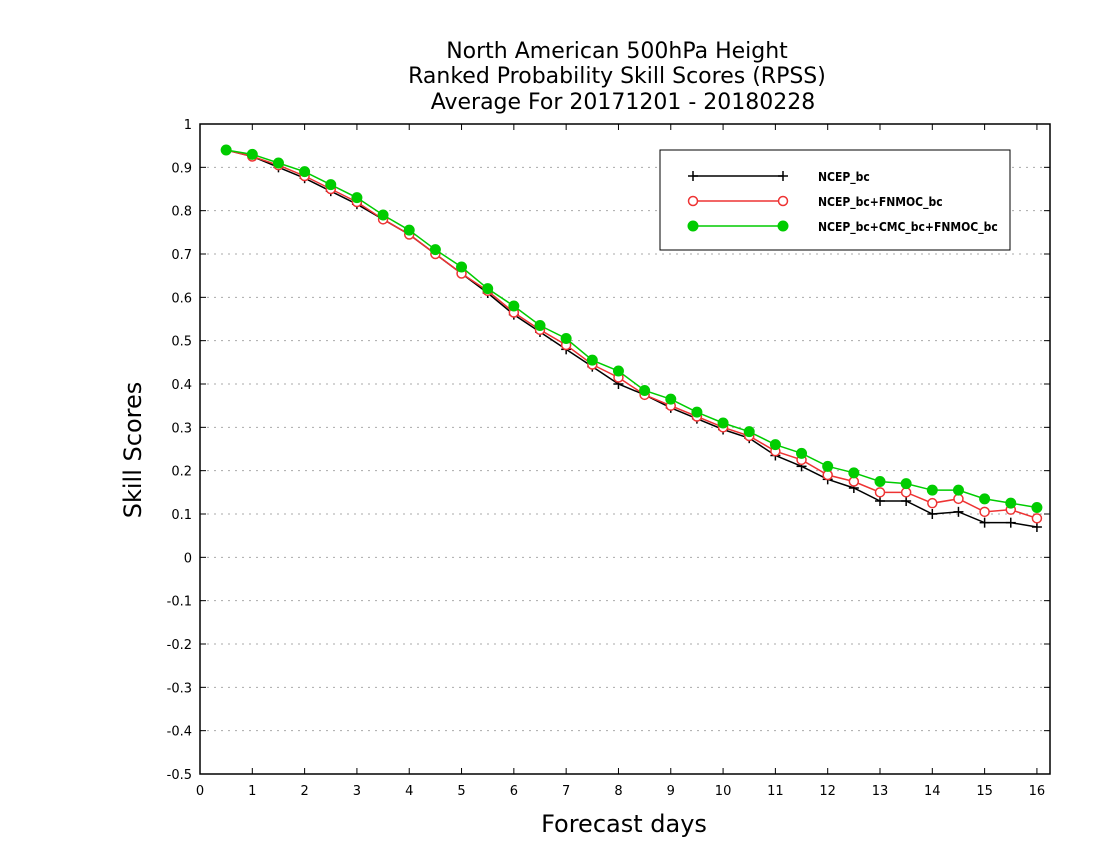 The height and width of the screenshot is (850, 1100). Describe the element at coordinates (880, 202) in the screenshot. I see `legend-label: NCEP_bc+FNMOC_bc` at that location.